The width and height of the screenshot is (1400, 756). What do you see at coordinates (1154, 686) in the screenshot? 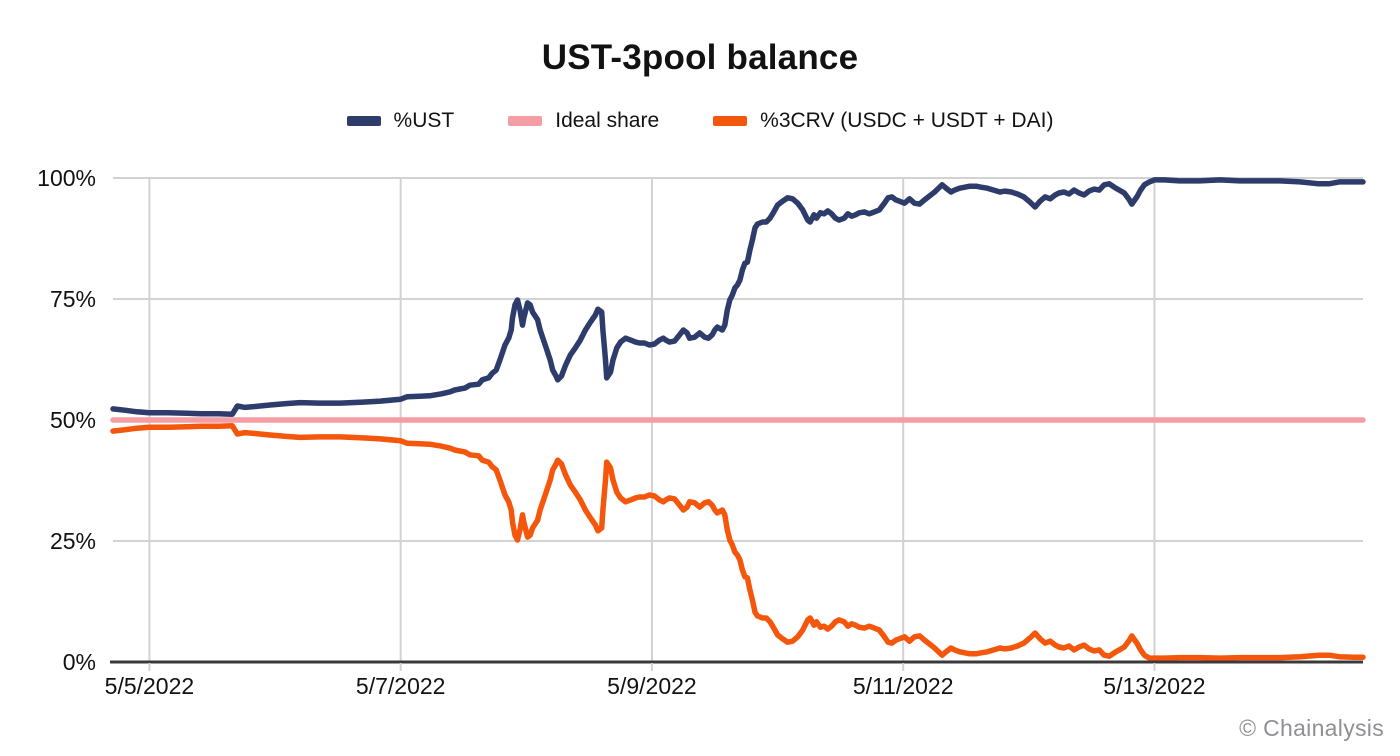
I see `x-tick-label-5-13: 5/13/2022` at bounding box center [1154, 686].